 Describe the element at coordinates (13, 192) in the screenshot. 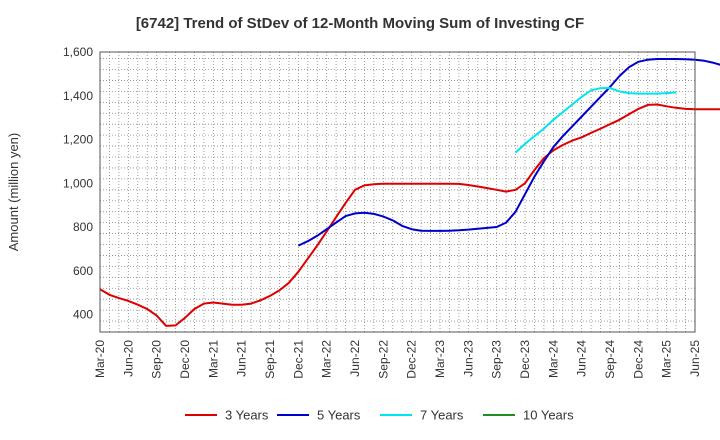

I see `y-axis-label: Amount (million yen)` at that location.